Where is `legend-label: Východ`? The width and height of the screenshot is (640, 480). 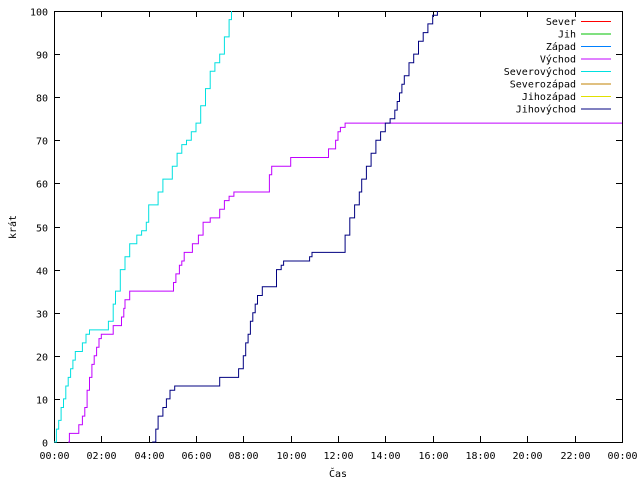
legend-label: Východ is located at coordinates (558, 60).